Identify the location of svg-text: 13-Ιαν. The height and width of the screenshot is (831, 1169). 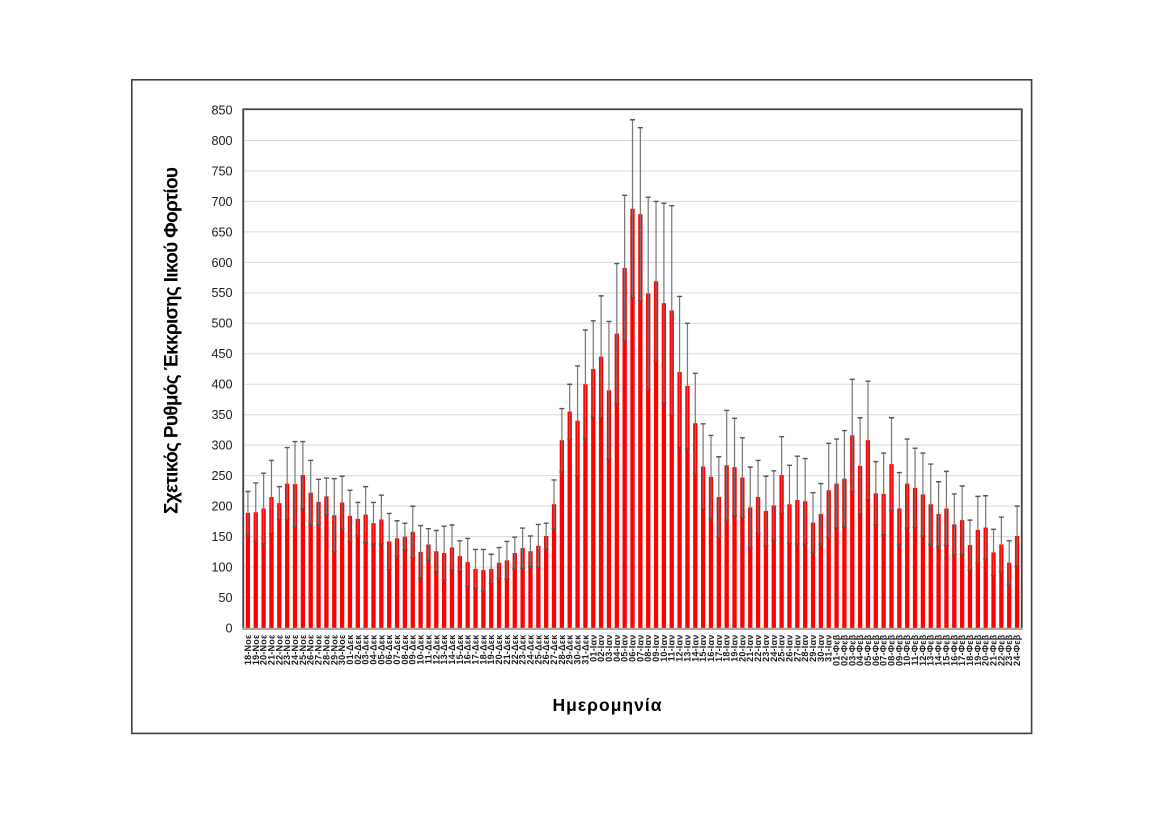
(687, 648).